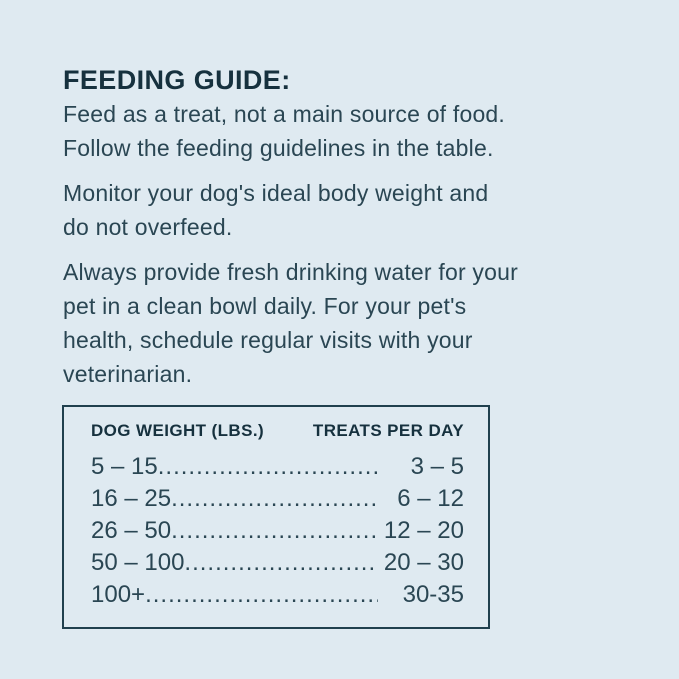 The height and width of the screenshot is (679, 679). What do you see at coordinates (423, 530) in the screenshot?
I see `treats-per-day-value: 12 – 20` at bounding box center [423, 530].